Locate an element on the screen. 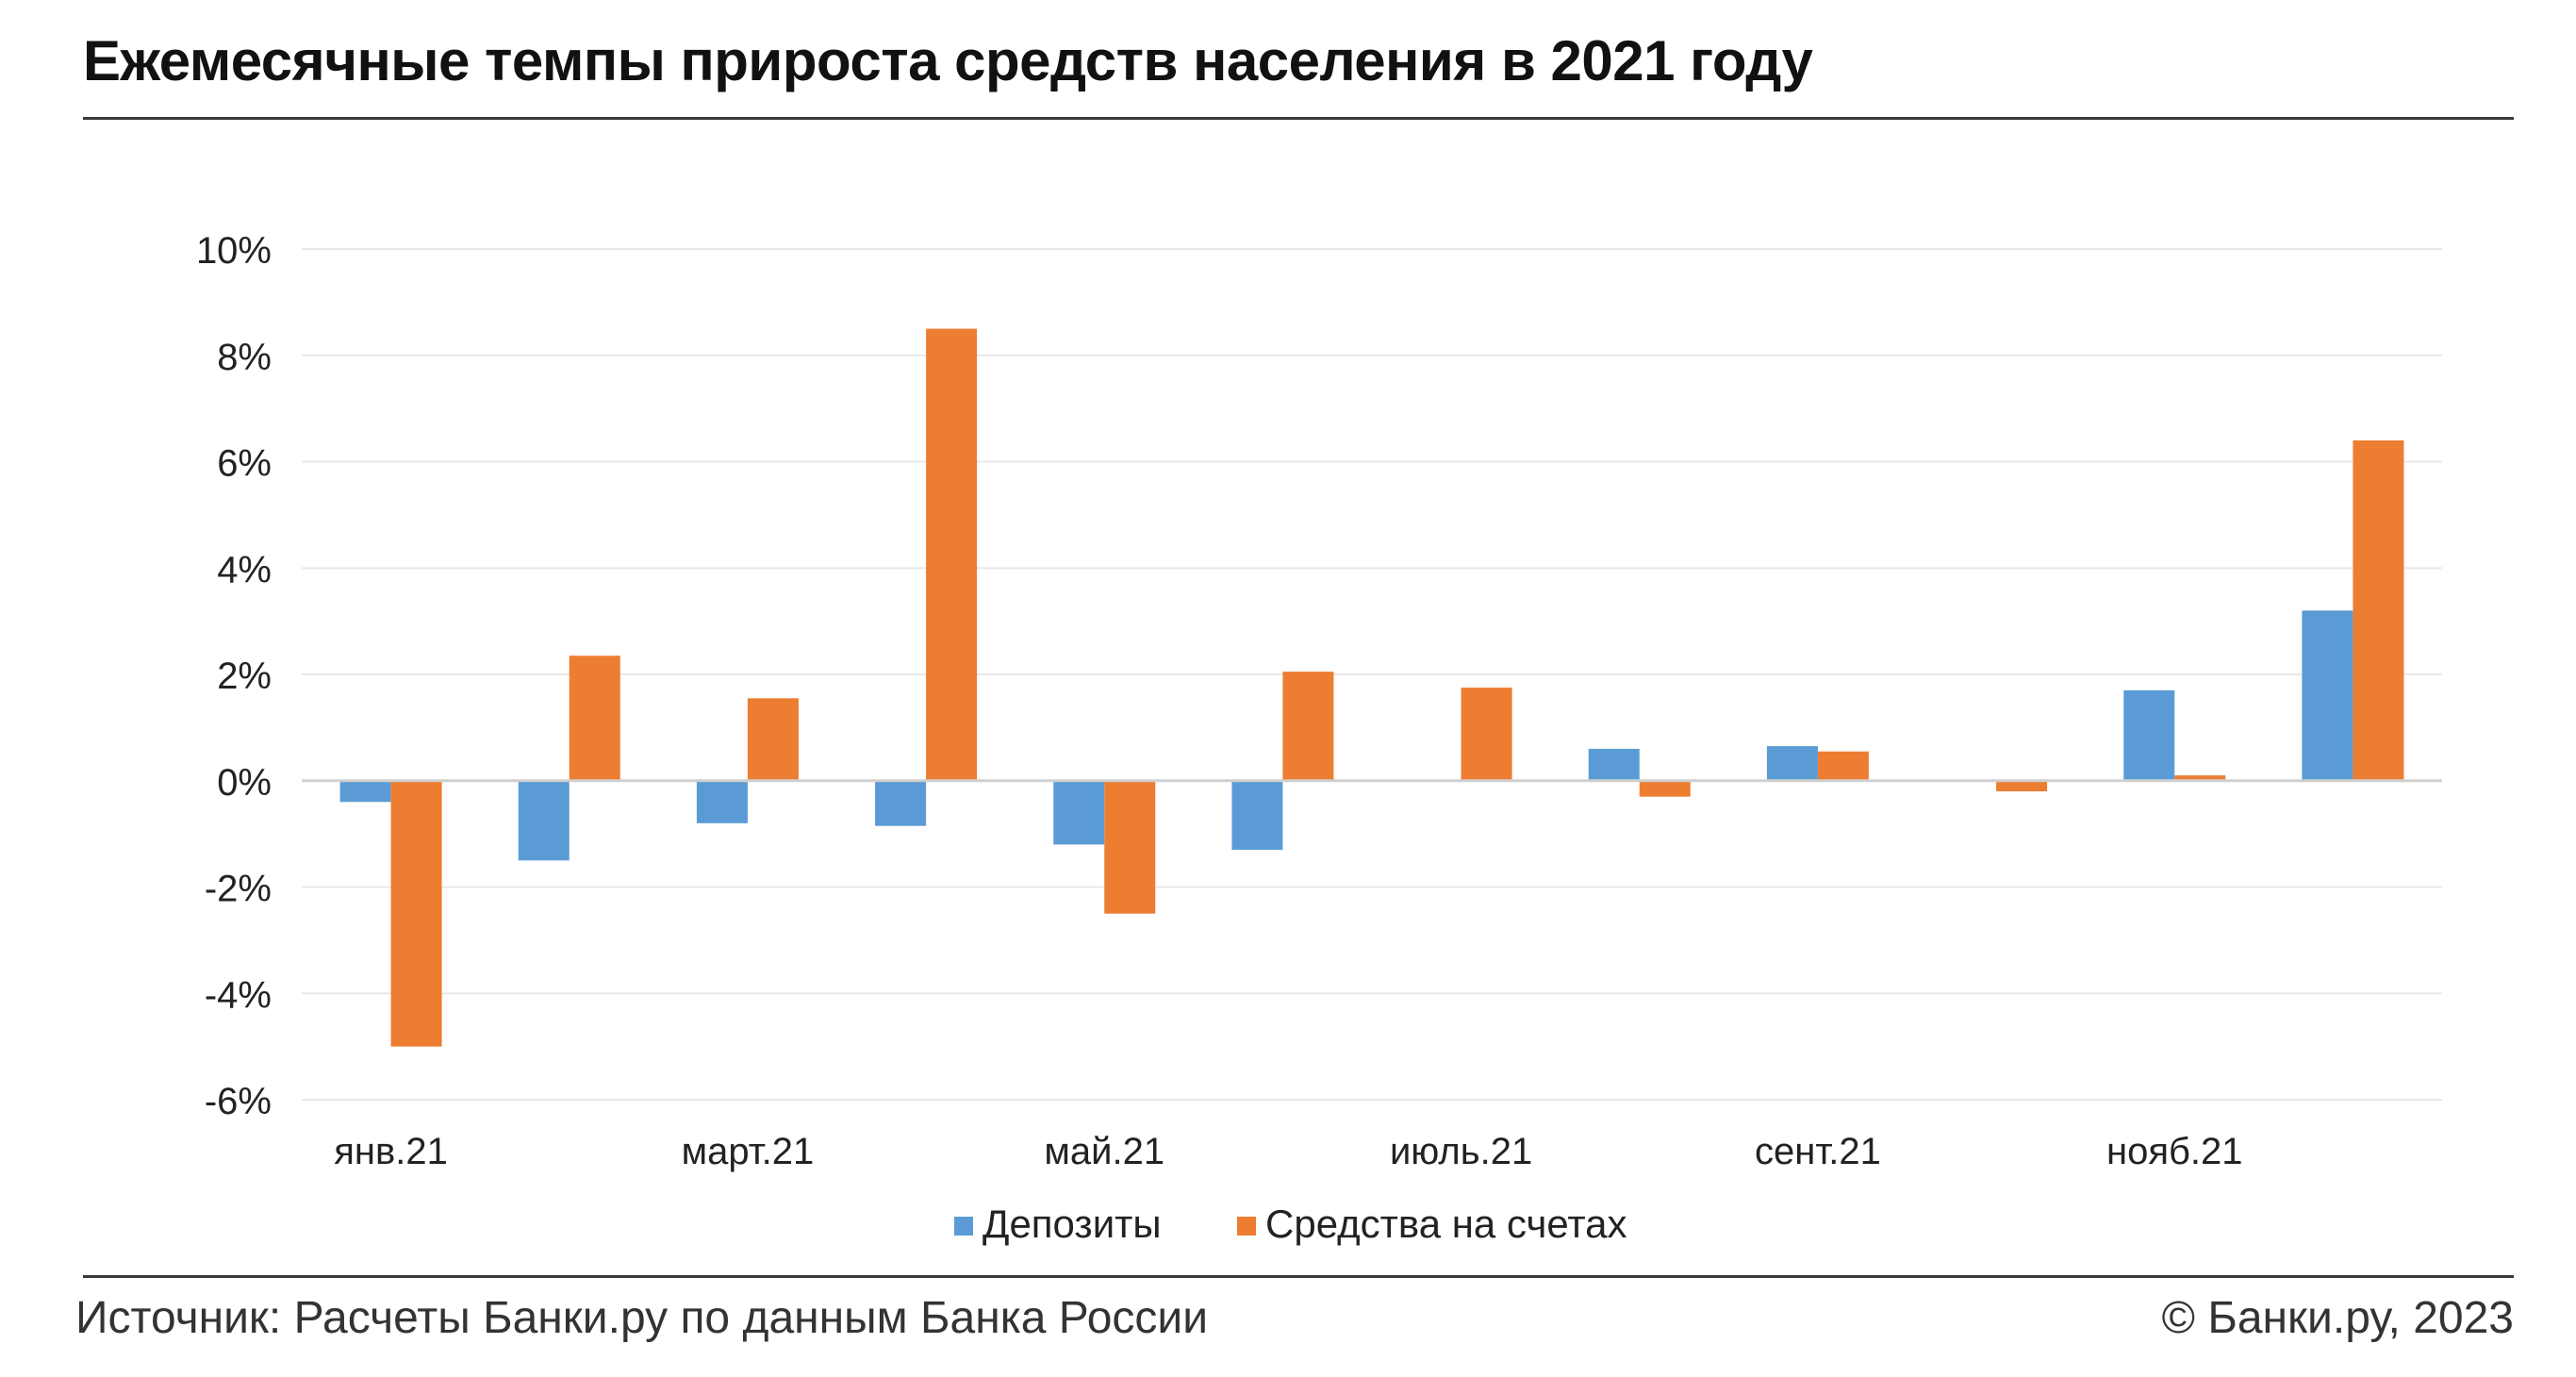 The width and height of the screenshot is (2576, 1377). y-tick-label: -6% is located at coordinates (238, 1101).